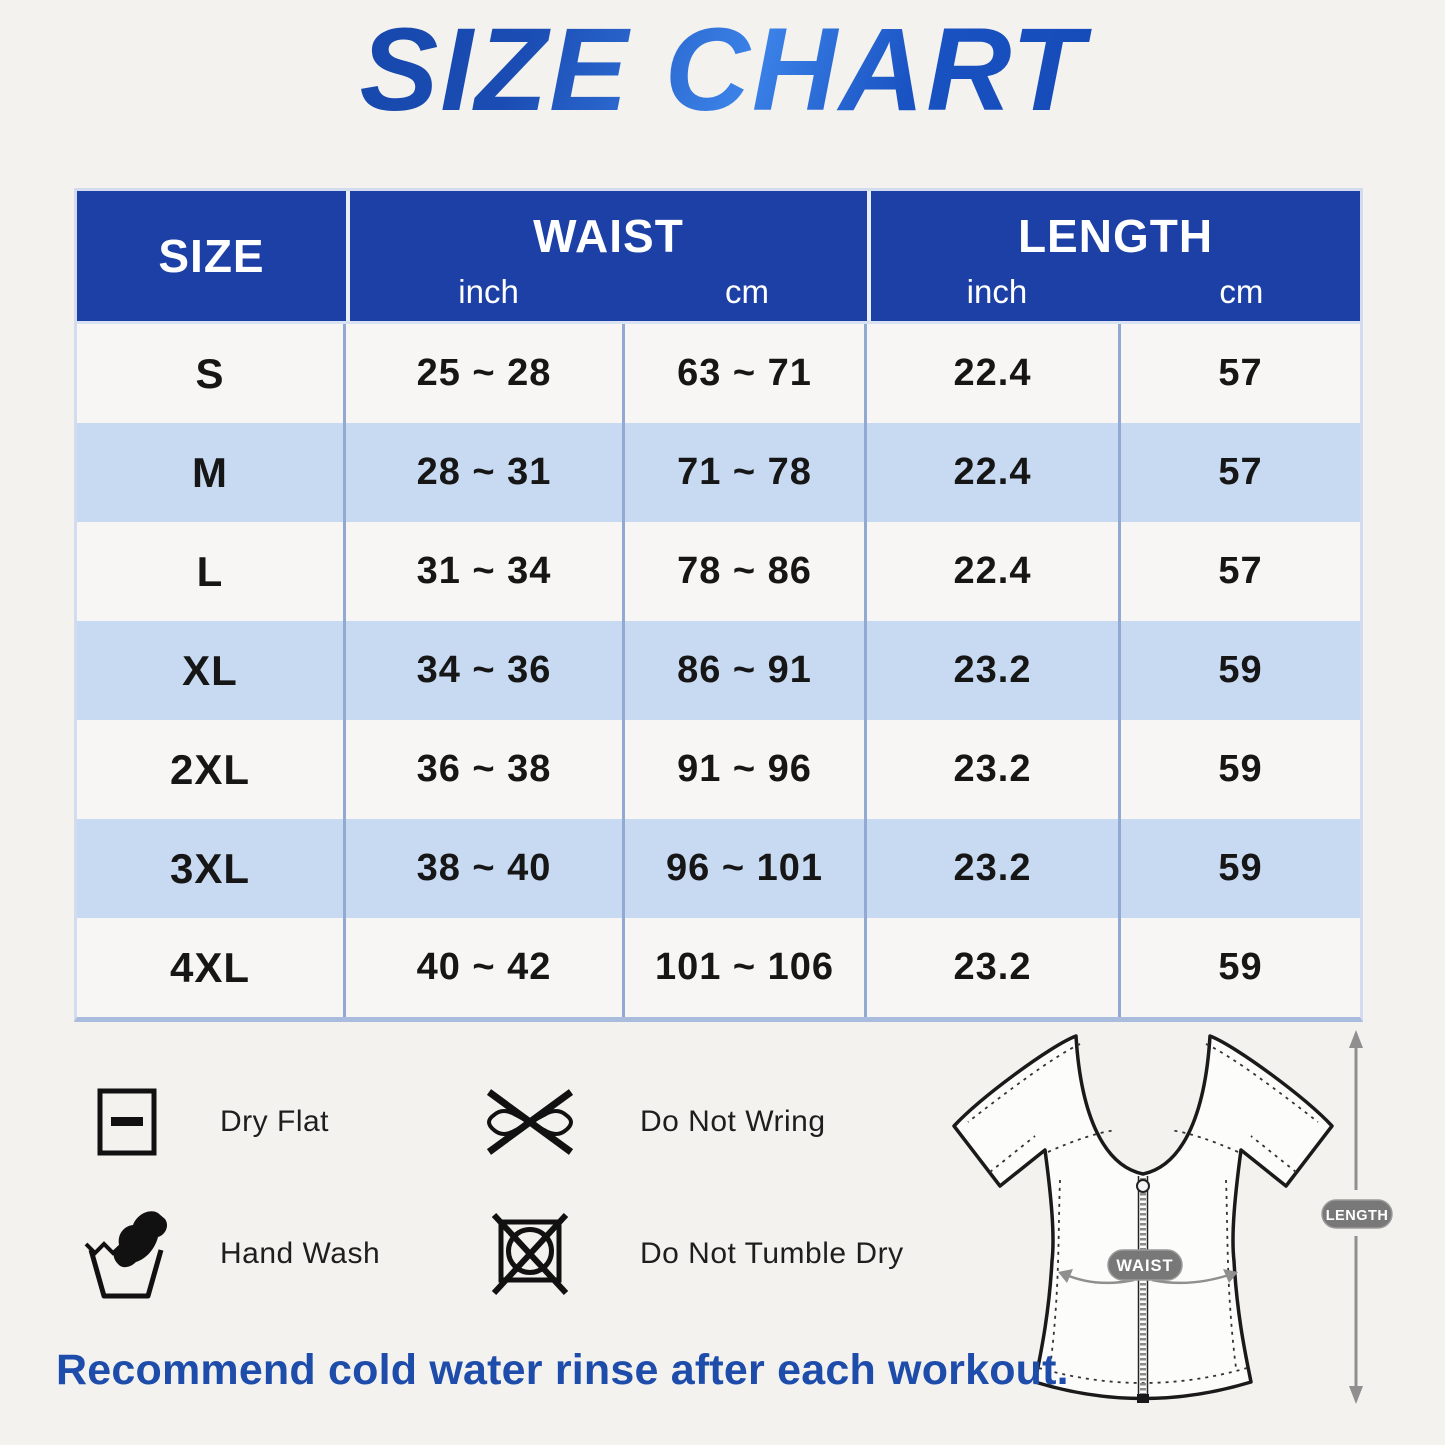 This screenshot has width=1445, height=1445. What do you see at coordinates (211, 670) in the screenshot?
I see `size-cell: XL` at bounding box center [211, 670].